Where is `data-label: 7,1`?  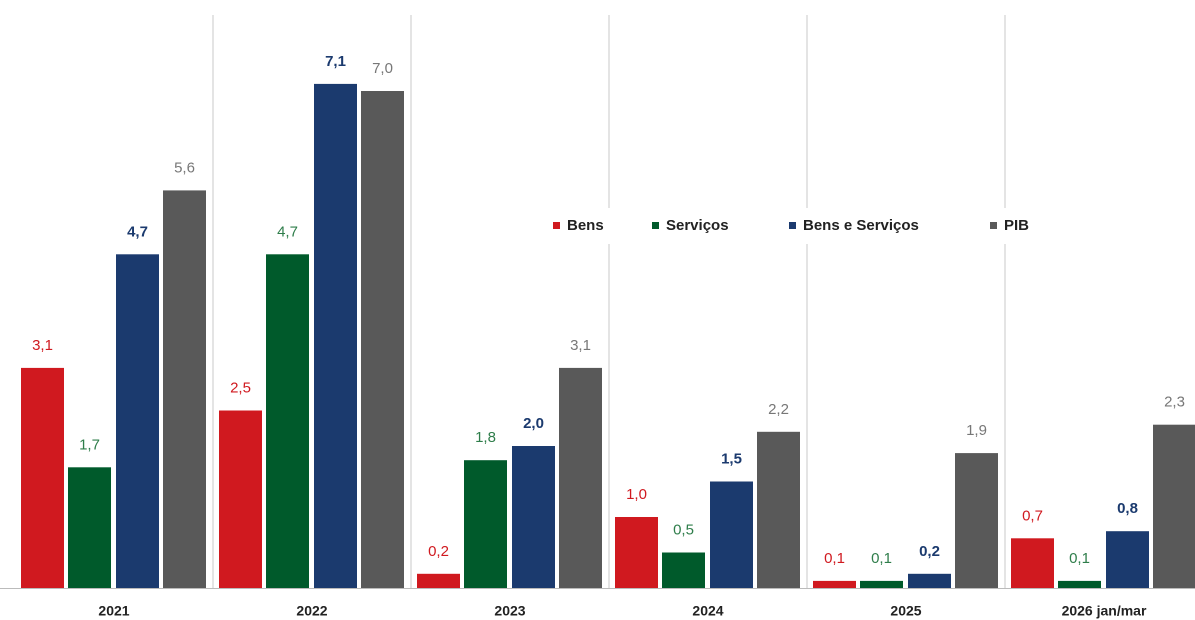
data-label: 7,1 is located at coordinates (335, 61).